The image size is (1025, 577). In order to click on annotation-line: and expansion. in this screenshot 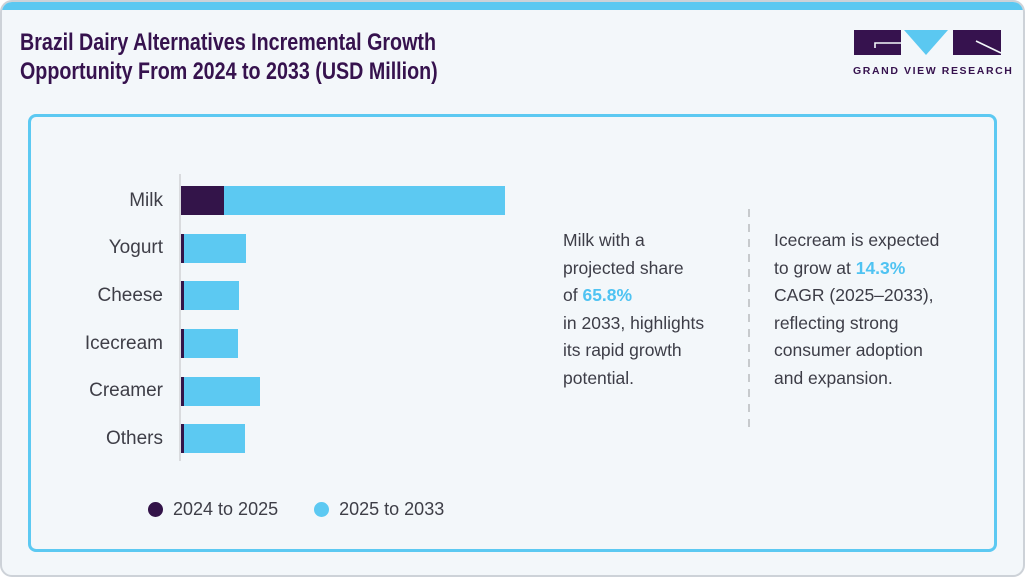, I will do `click(856, 379)`.